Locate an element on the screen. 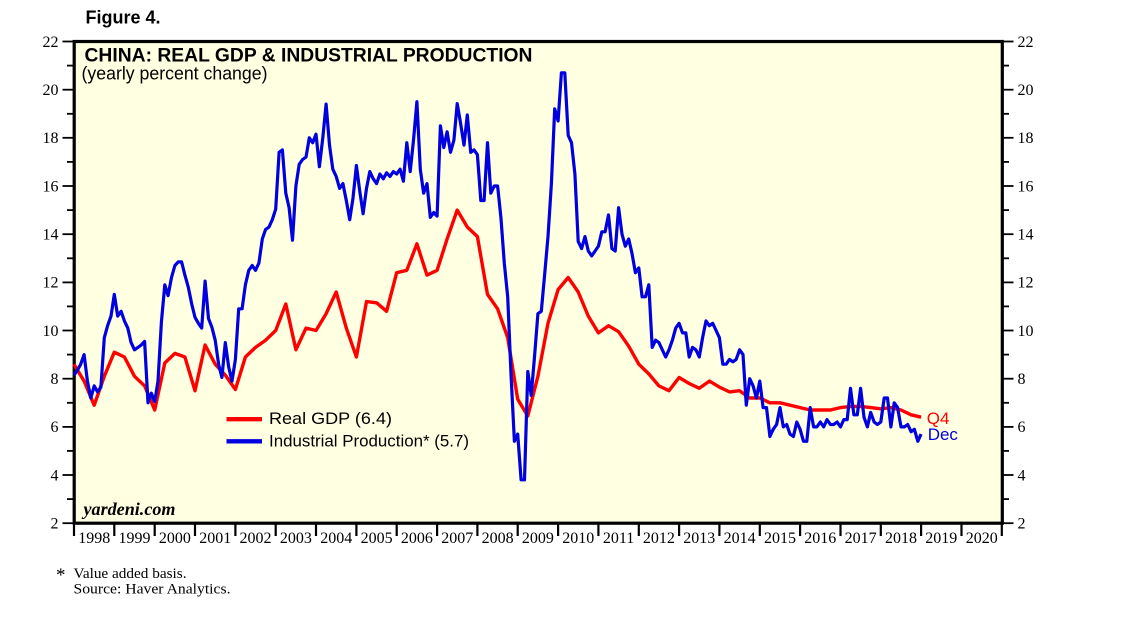 This screenshot has height=621, width=1138. svg-text: Q4 is located at coordinates (938, 418).